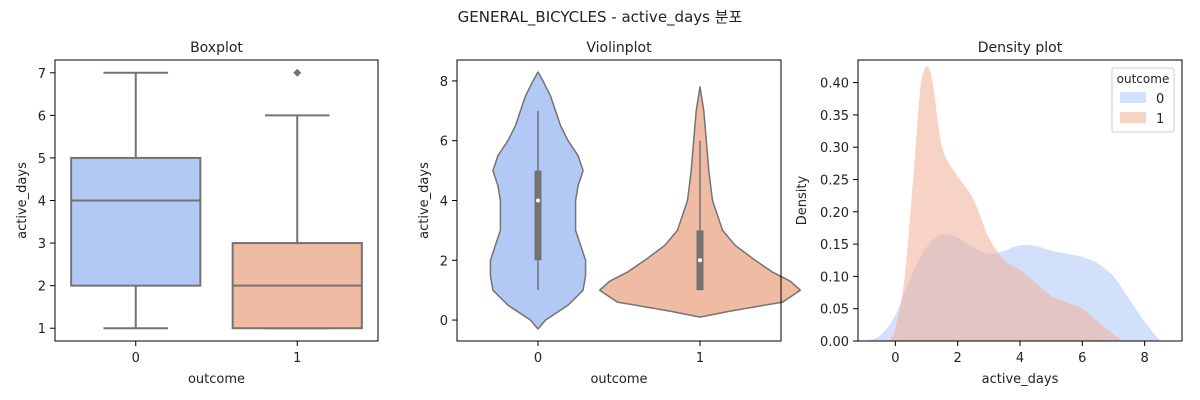 This screenshot has width=1200, height=400. What do you see at coordinates (444, 202) in the screenshot?
I see `violinplot-ytick-label: 4` at bounding box center [444, 202].